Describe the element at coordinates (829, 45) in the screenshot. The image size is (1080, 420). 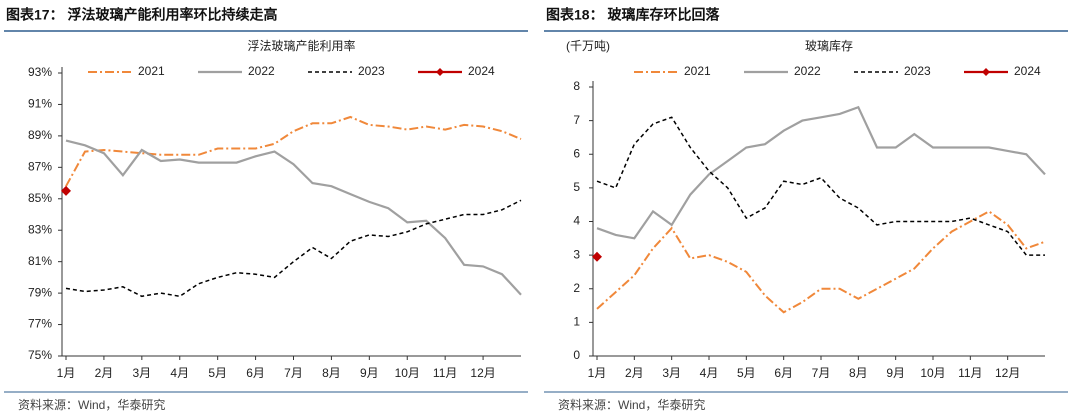
I see `chart-subtitle: 玻璃库存` at that location.